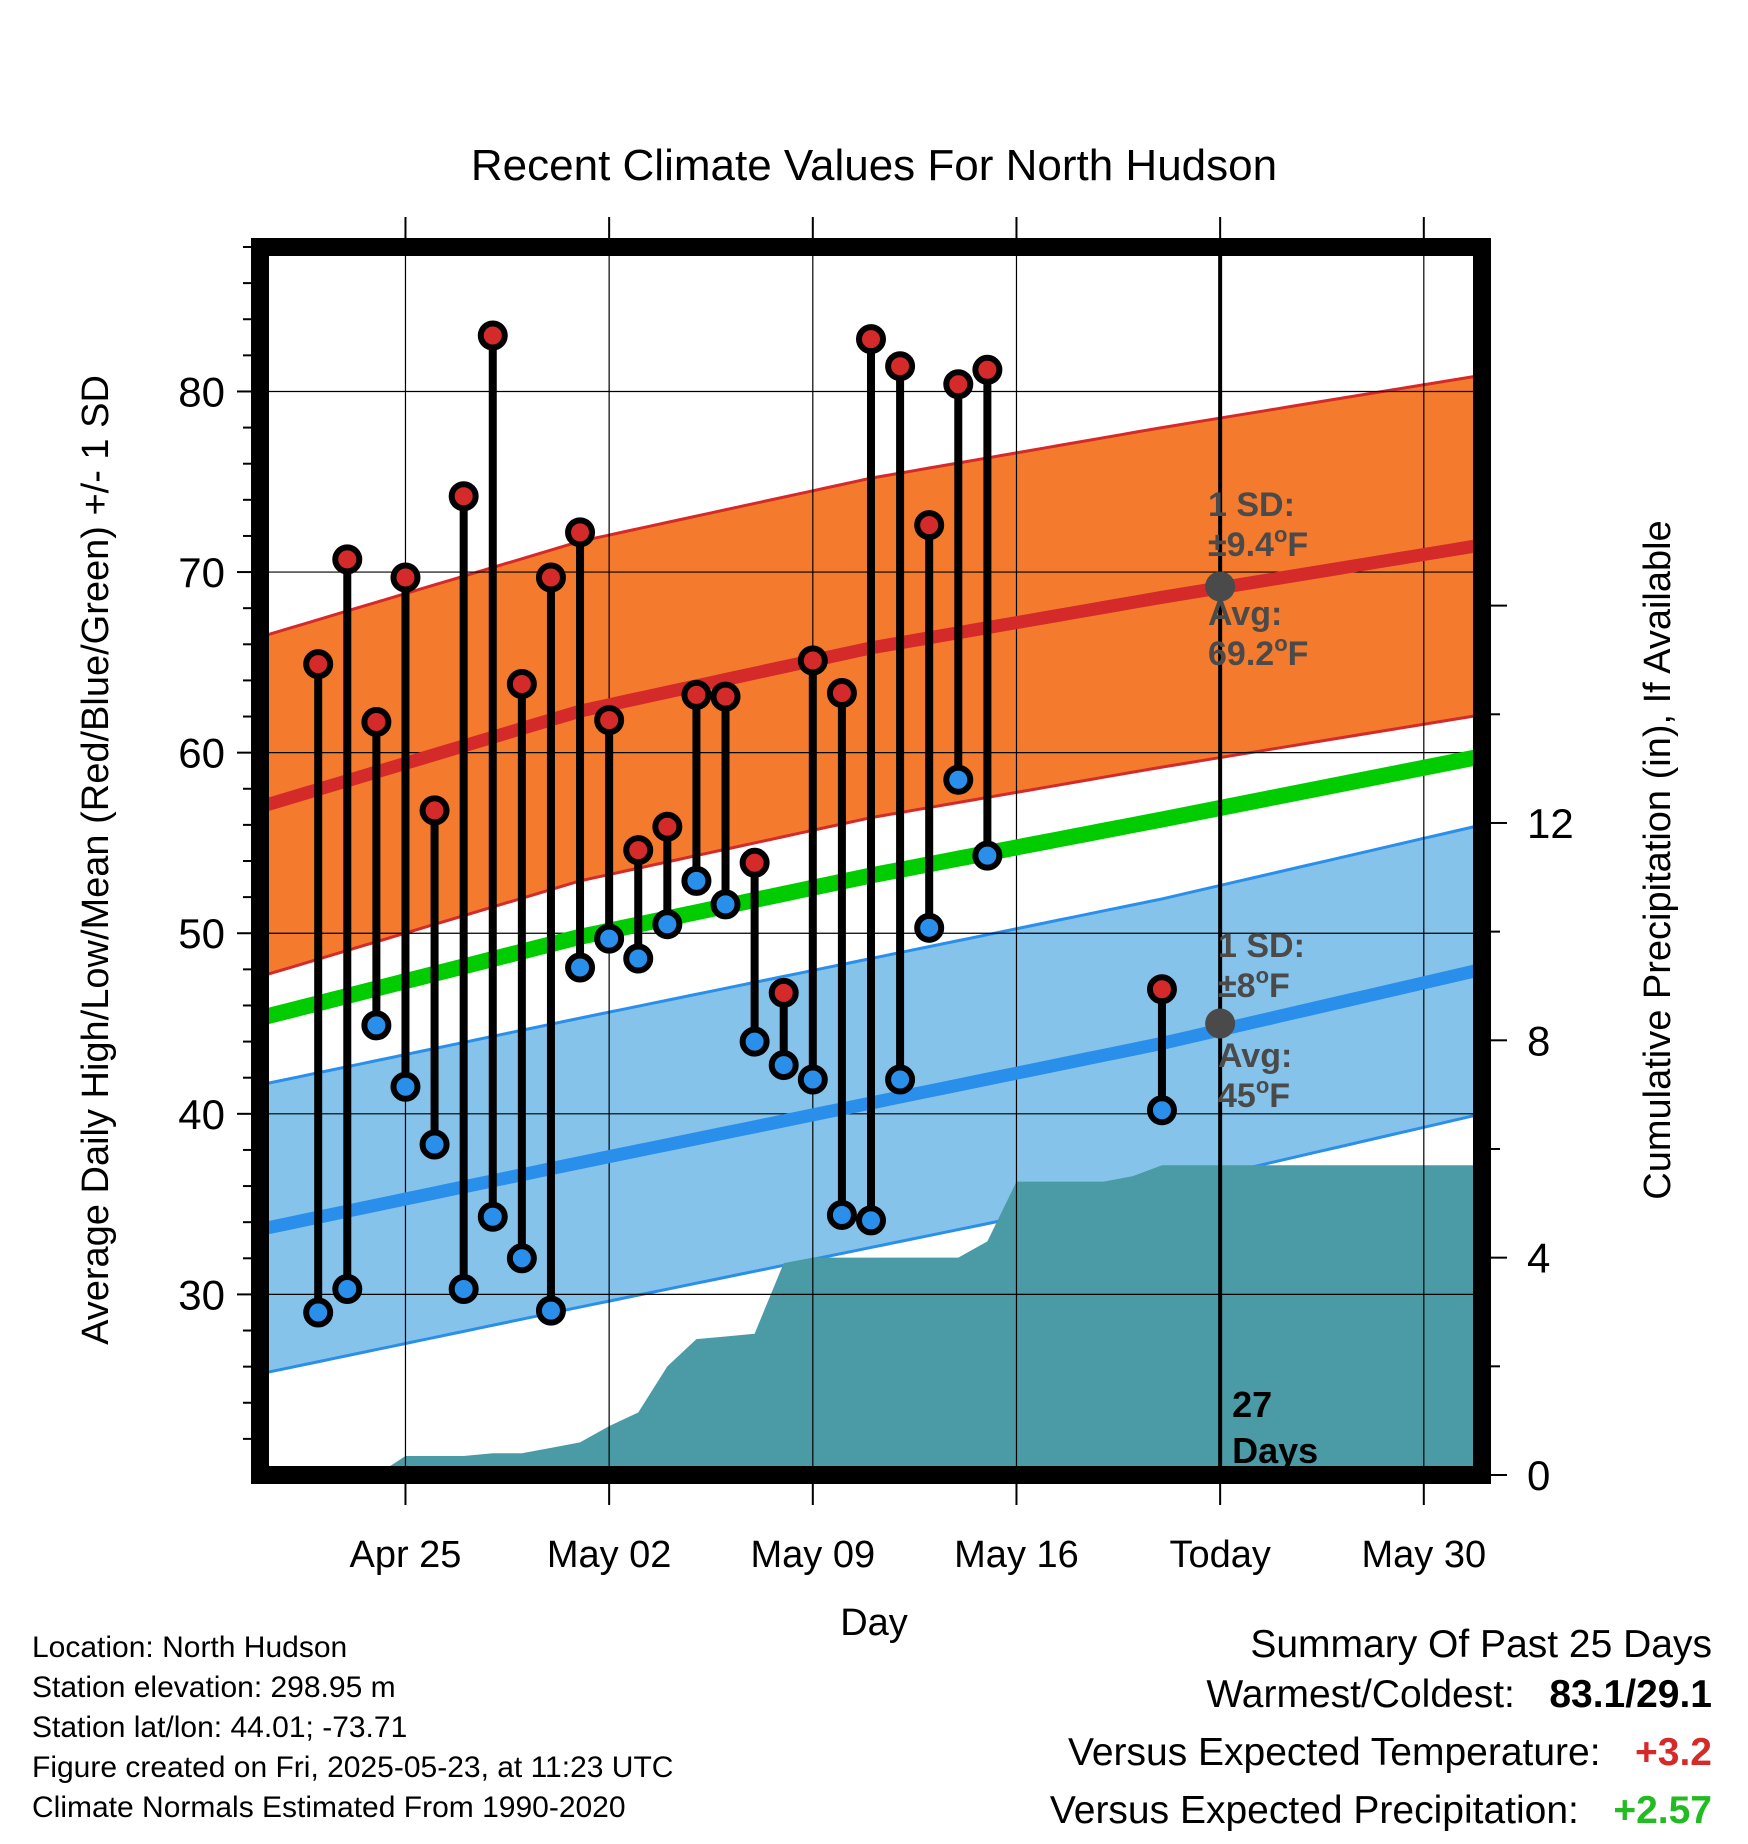 The height and width of the screenshot is (1844, 1748). I want to click on precip-departure-label: Versus Expected Precipitation:, so click(1314, 1810).